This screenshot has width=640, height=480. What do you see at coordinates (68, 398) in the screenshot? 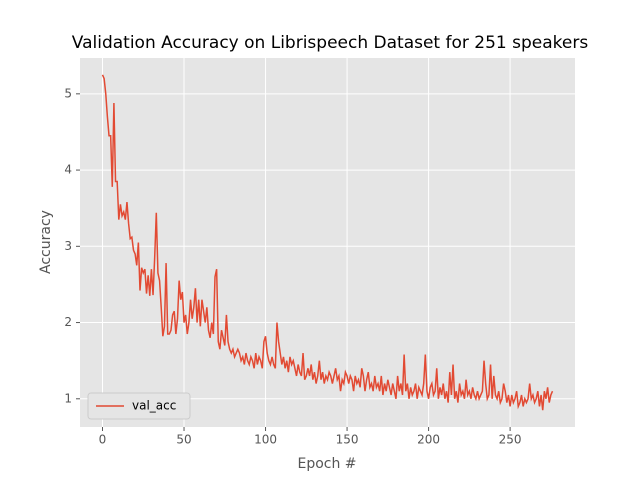
I see `y-tick-label: 1` at bounding box center [68, 398].